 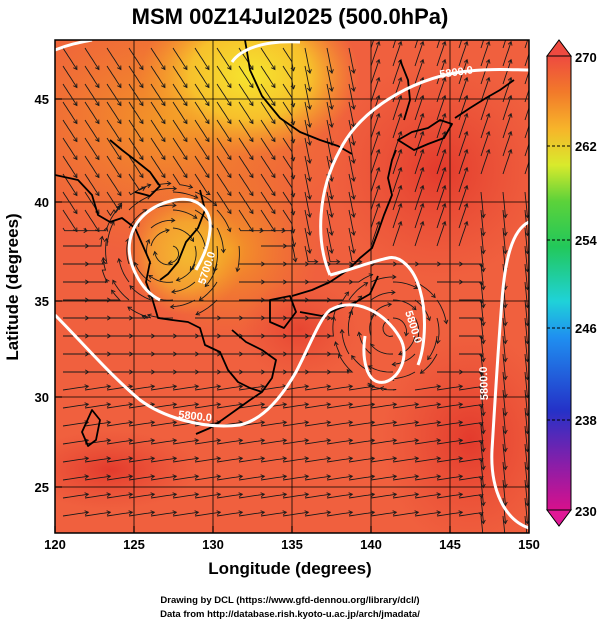 What do you see at coordinates (127, 470) in the screenshot?
I see `red-region-southwest` at bounding box center [127, 470].